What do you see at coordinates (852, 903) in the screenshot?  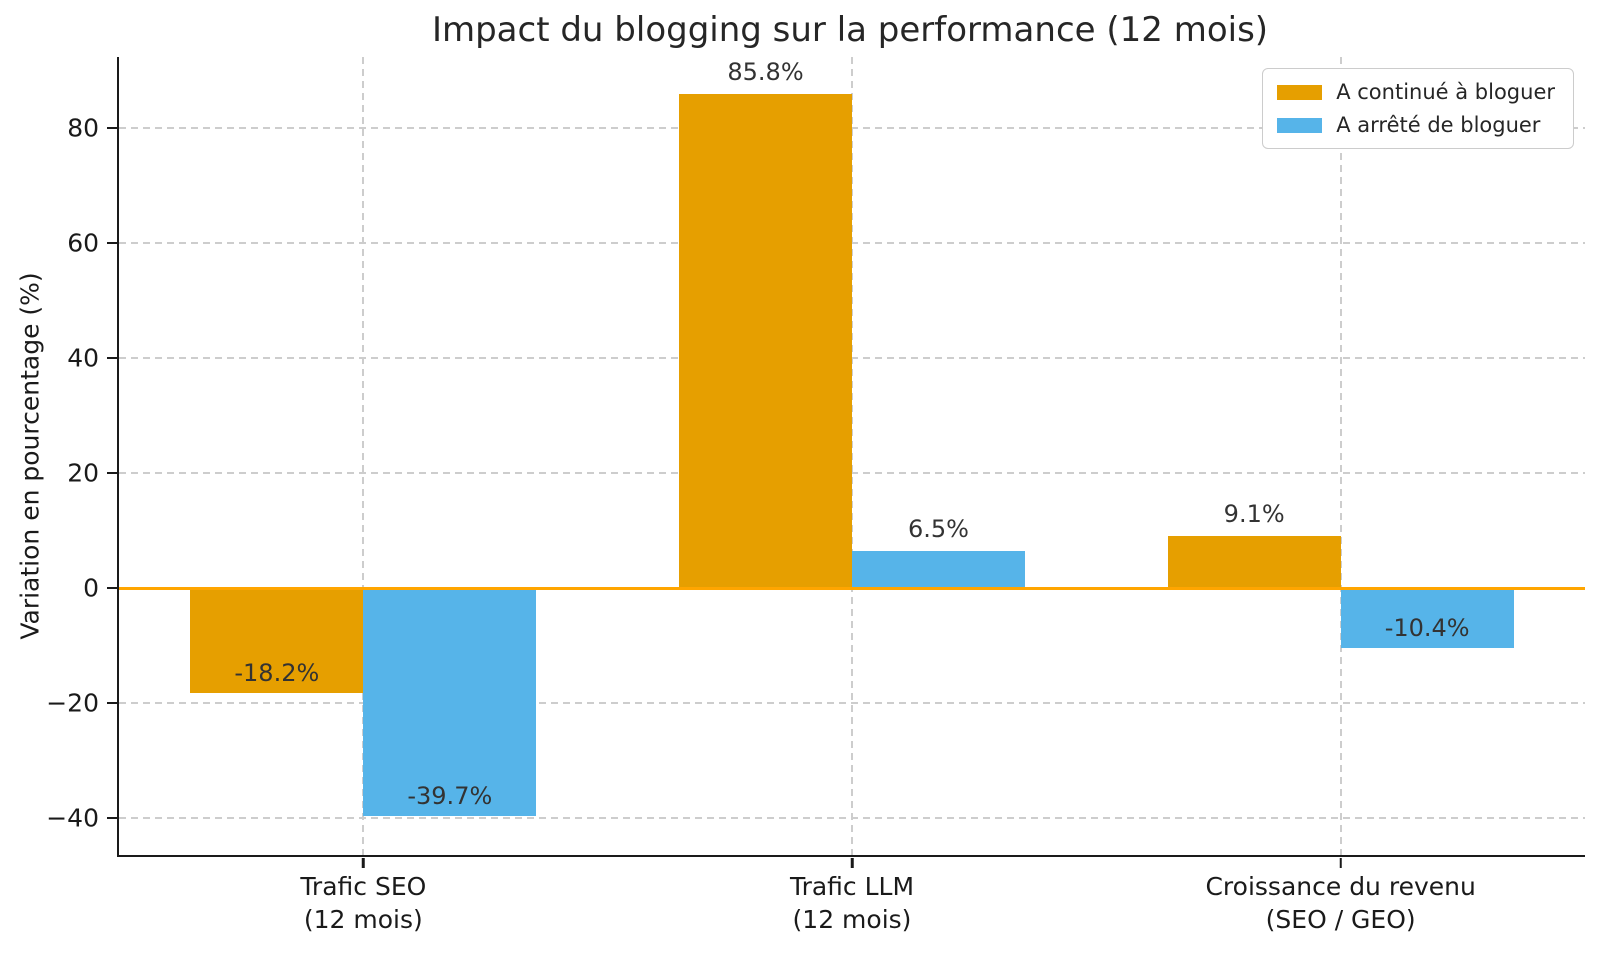 I see `x-tick-label: Trafic LLM (12 mois)` at bounding box center [852, 903].